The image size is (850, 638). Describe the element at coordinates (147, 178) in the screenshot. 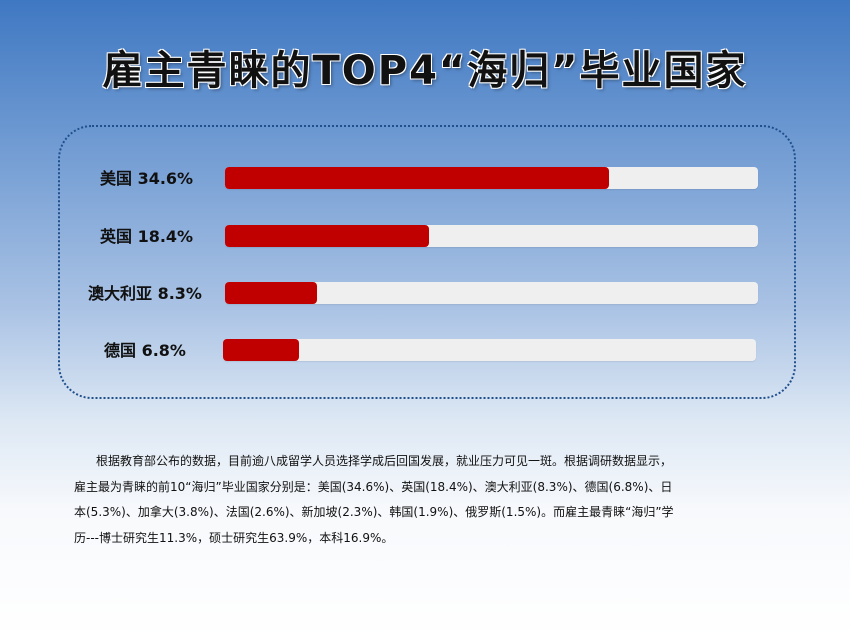

I see `bar-label: 美国 34.6%` at that location.